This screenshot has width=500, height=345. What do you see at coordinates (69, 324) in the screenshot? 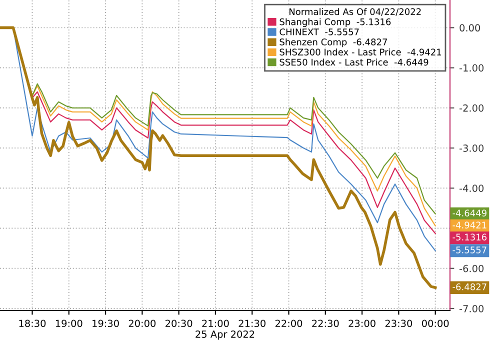
I see `x-tick-label: 19:00` at bounding box center [69, 324].